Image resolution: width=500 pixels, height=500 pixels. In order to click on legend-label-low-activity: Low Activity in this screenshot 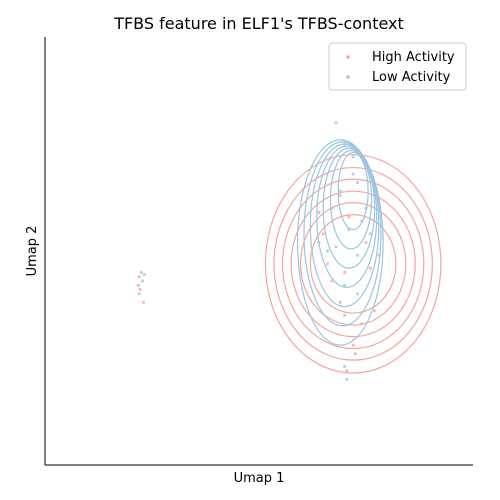, I will do `click(411, 77)`.